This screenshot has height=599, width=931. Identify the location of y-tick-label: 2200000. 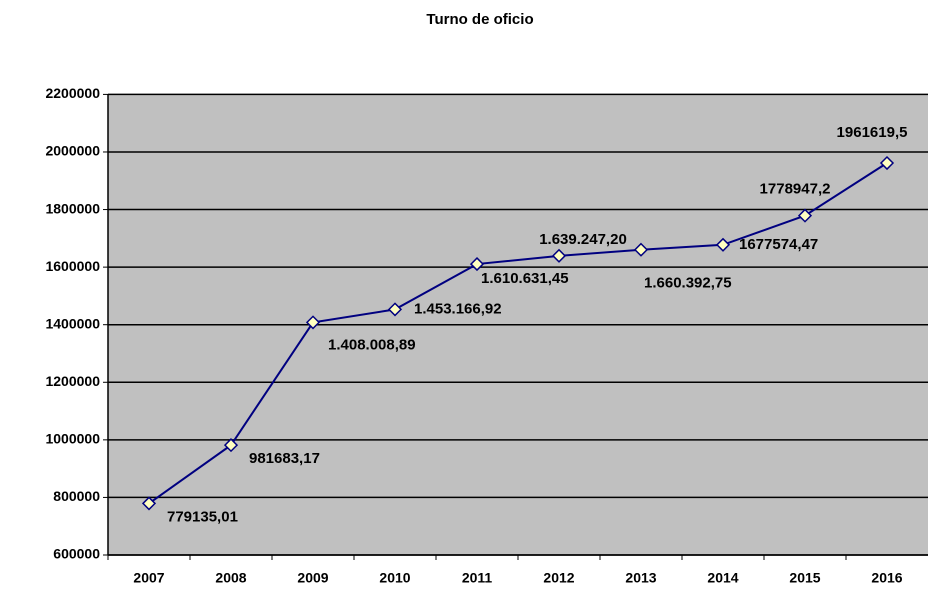
(72, 93).